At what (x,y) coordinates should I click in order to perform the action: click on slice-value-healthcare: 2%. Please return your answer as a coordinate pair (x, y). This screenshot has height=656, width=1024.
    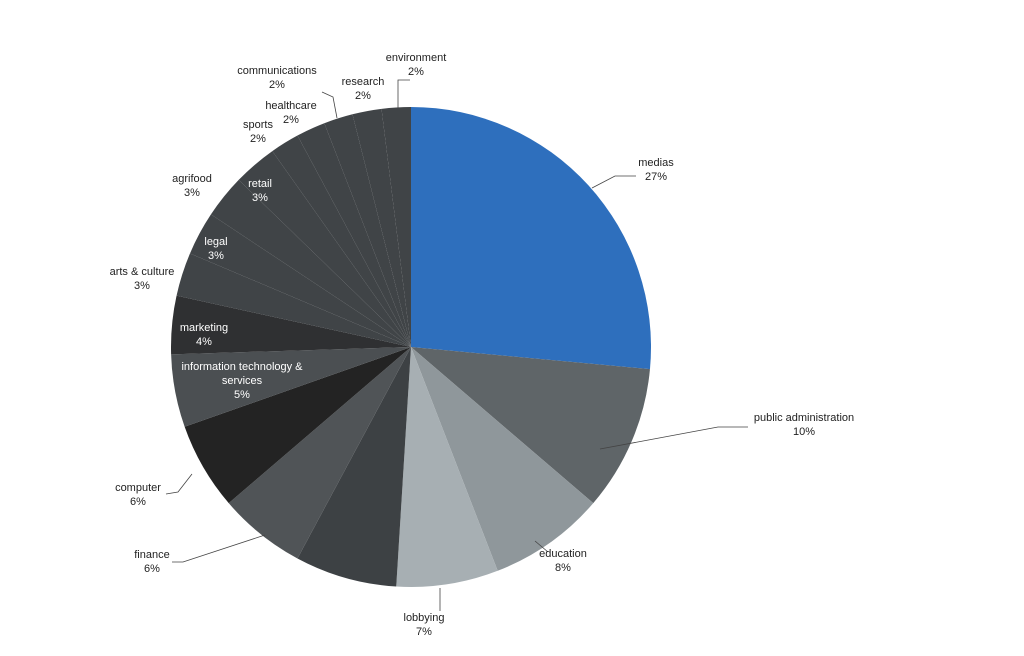
    Looking at the image, I should click on (291, 120).